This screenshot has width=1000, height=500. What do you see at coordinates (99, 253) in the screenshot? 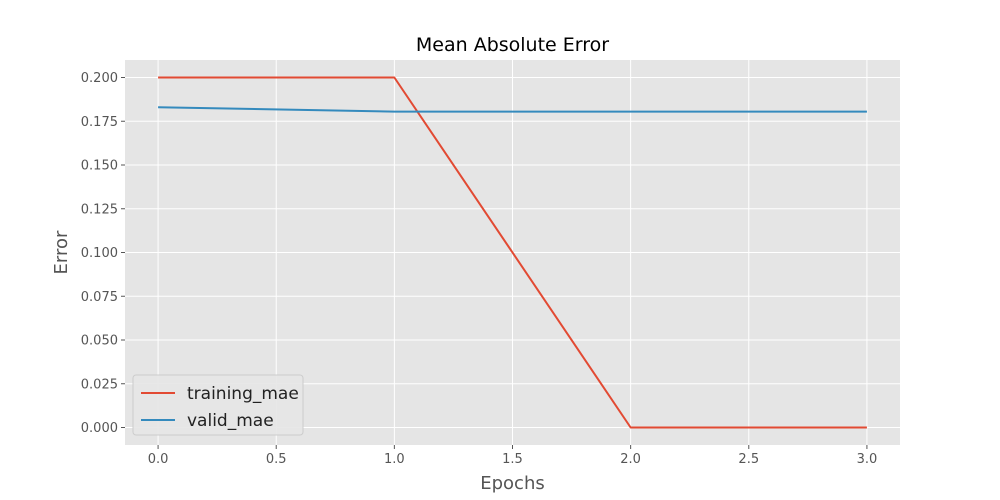
I see `y-tick-label: 0.100` at bounding box center [99, 253].